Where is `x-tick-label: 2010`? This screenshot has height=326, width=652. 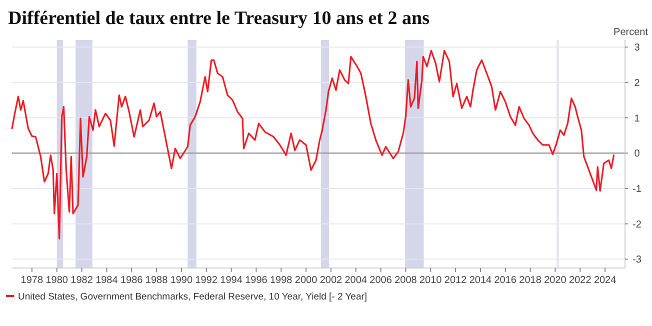 x-tick-label: 2010 is located at coordinates (431, 280).